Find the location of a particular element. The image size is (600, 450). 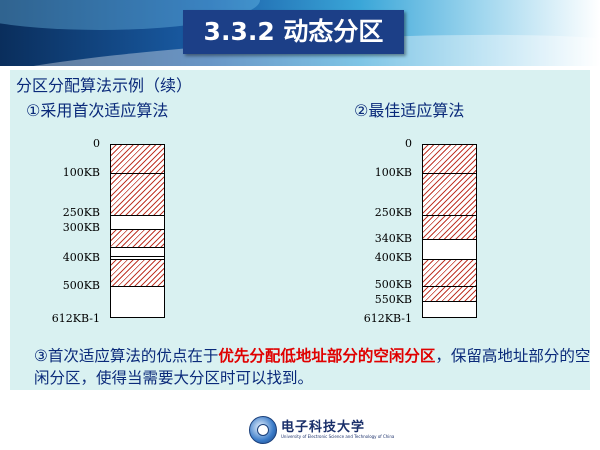

title-banner: 3.3.2 动态分区 is located at coordinates (300, 33).